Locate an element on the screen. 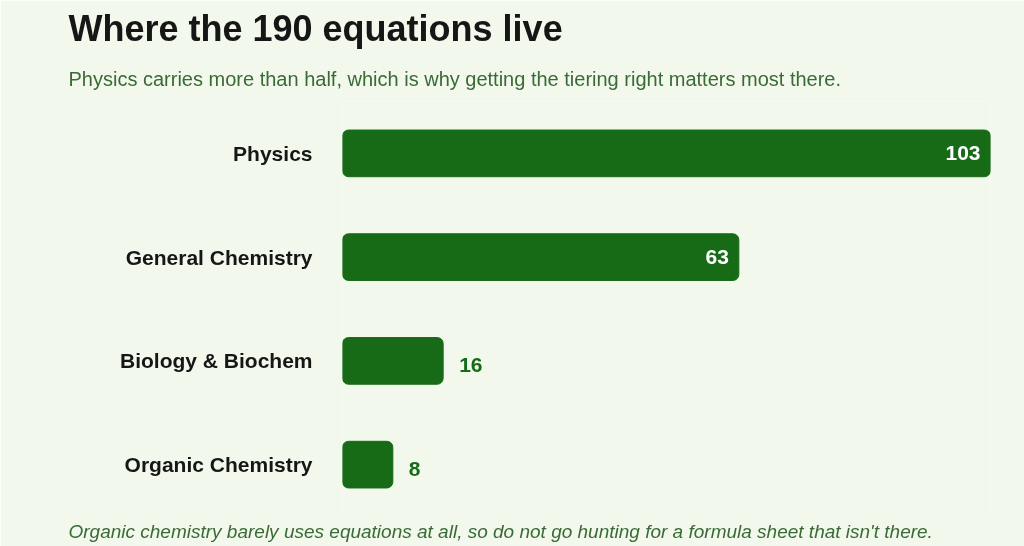 The image size is (1024, 546). data-label: 63 is located at coordinates (717, 257).